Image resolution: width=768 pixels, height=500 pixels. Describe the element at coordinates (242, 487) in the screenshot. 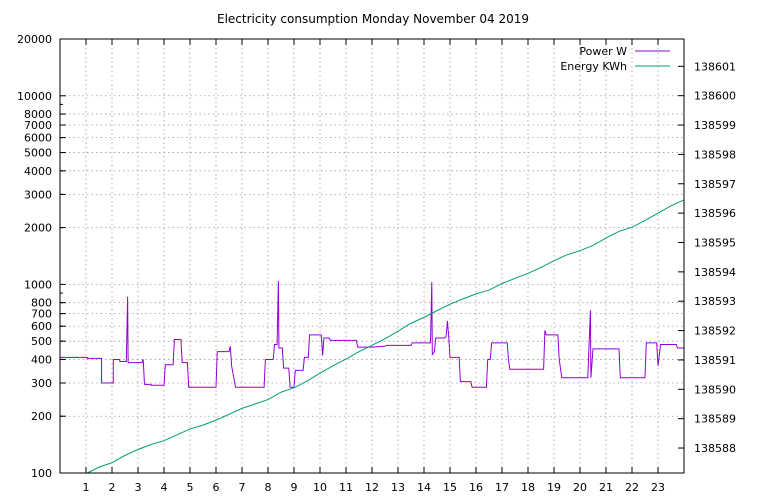

I see `x-tick-label: 7` at that location.